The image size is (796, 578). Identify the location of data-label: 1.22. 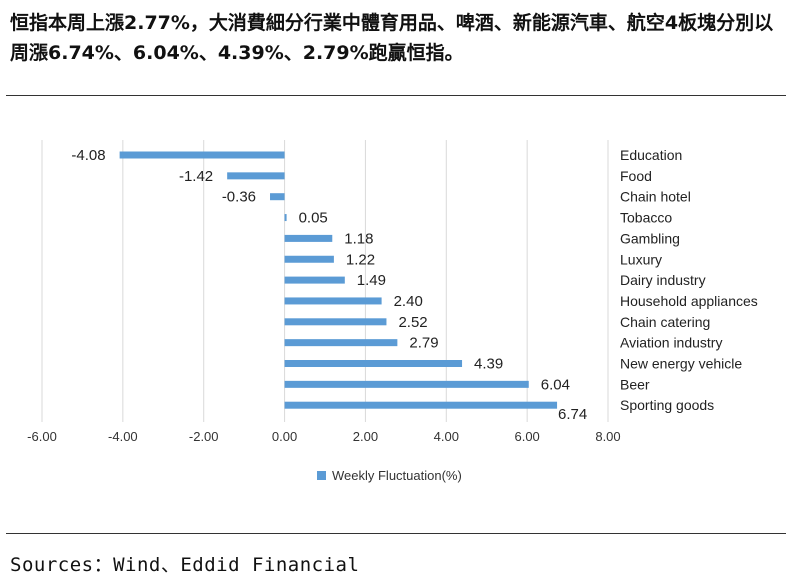
(360, 259).